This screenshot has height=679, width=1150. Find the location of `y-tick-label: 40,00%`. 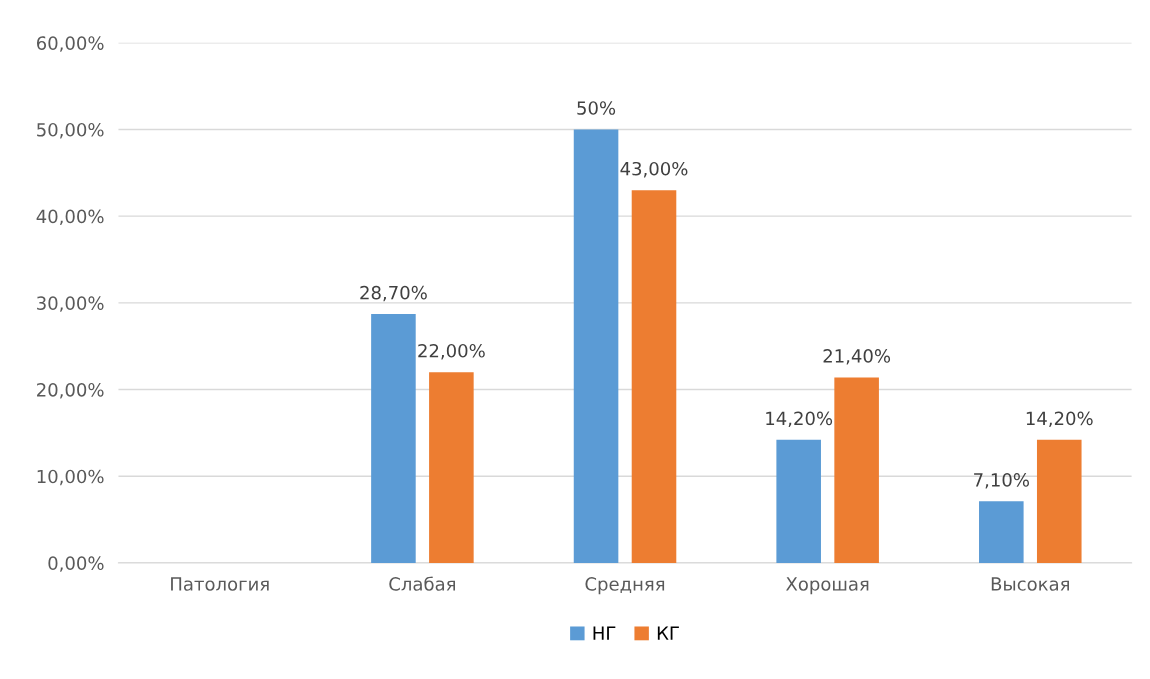

y-tick-label: 40,00% is located at coordinates (70, 217).